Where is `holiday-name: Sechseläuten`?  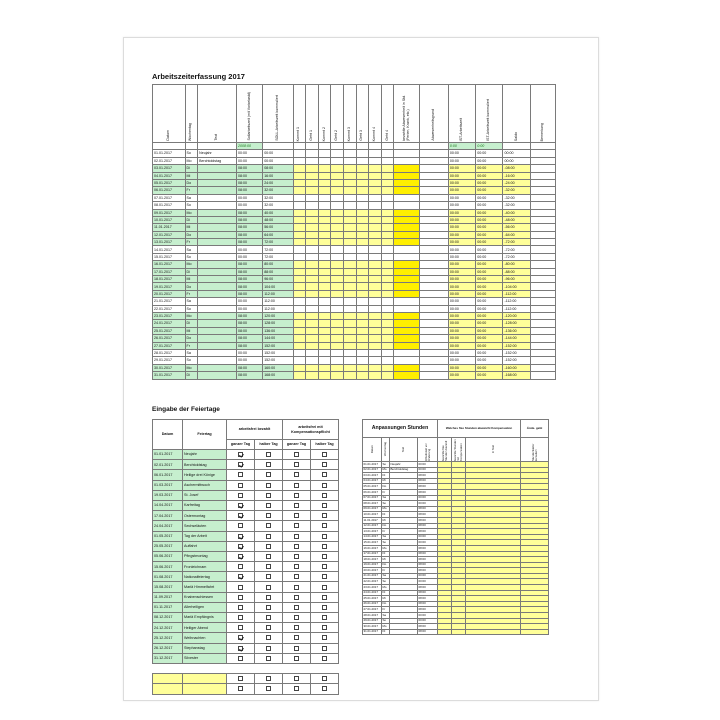 holiday-name: Sechseläuten is located at coordinates (204, 526).